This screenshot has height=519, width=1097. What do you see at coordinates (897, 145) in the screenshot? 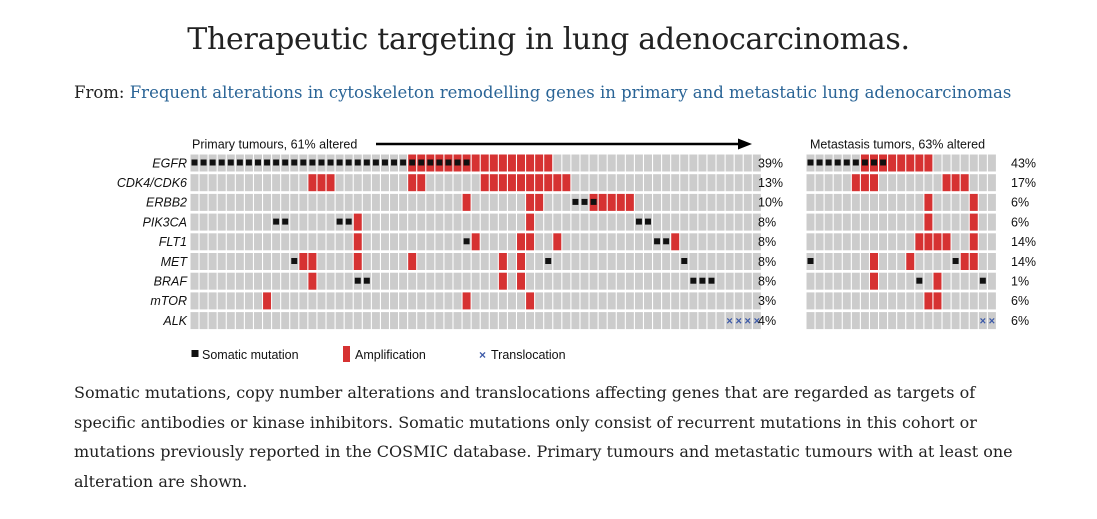
I see `metastasis-panel-title: Metastasis tumors, 63% altered` at bounding box center [897, 145].